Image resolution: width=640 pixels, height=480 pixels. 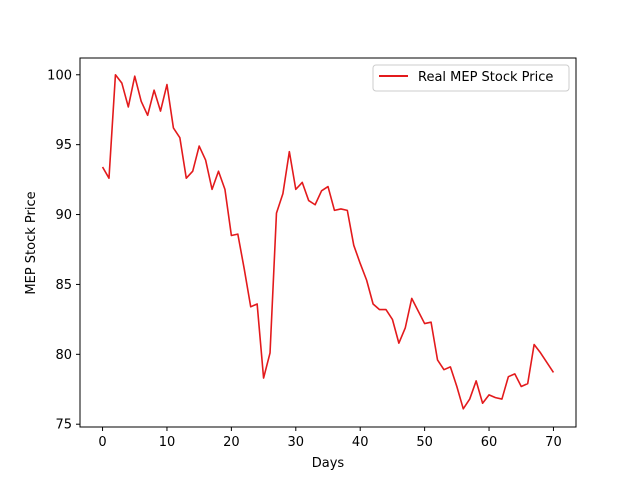 I want to click on y-axis-label: MEP Stock Price, so click(x=31, y=242).